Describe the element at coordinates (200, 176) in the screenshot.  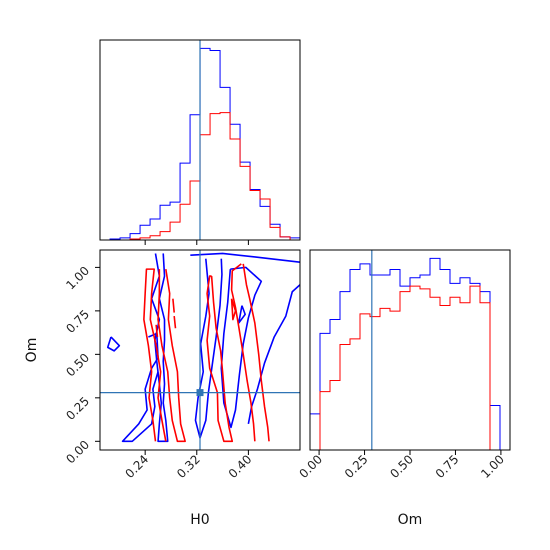
I see `h0-histogram-series-red` at that location.